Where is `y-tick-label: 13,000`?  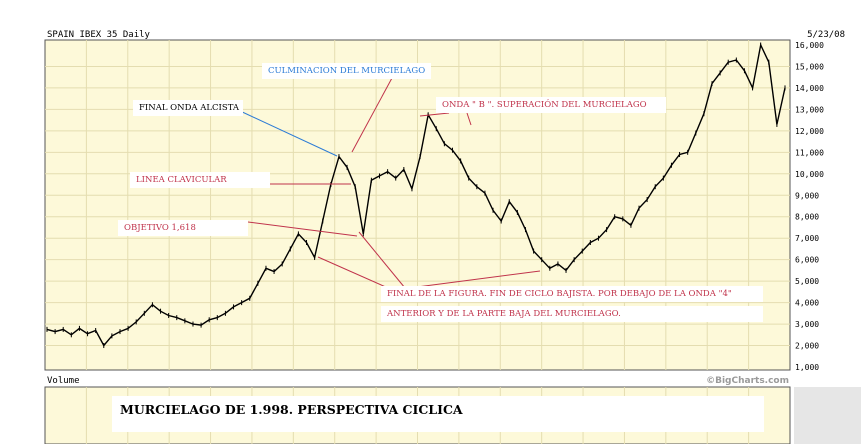 y-tick-label: 13,000 is located at coordinates (809, 109).